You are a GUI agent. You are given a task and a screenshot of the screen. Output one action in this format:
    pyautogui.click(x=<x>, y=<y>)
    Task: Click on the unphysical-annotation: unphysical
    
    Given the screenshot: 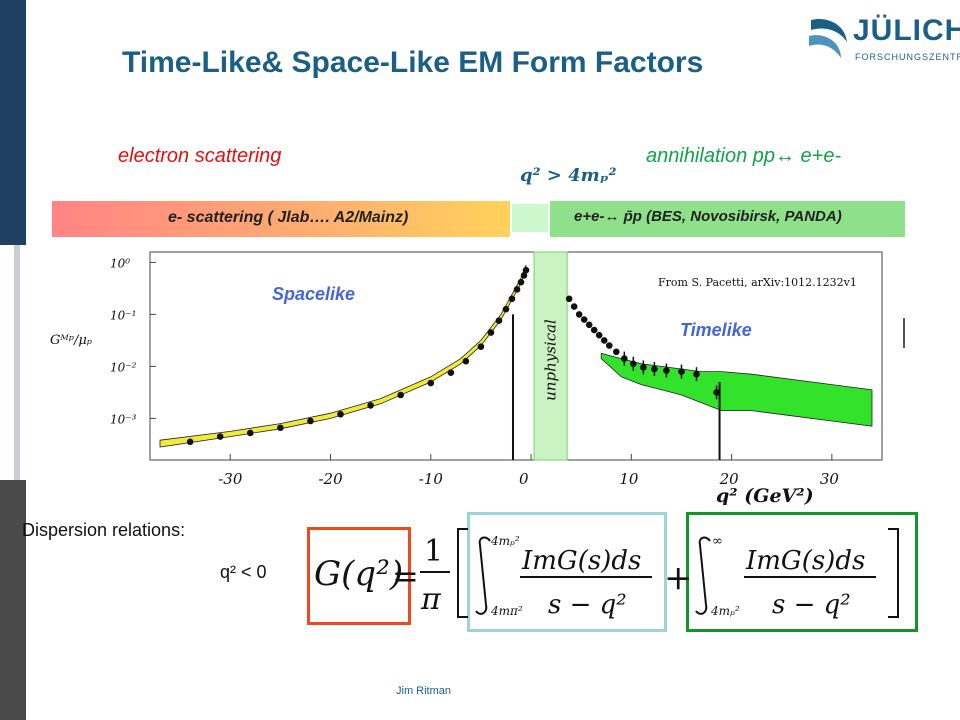 What is the action you would take?
    pyautogui.click(x=551, y=360)
    